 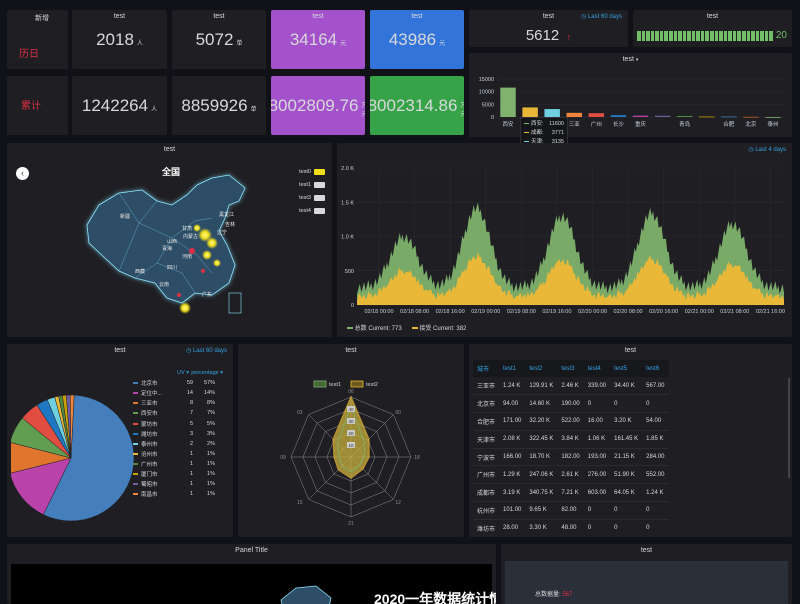 What do you see at coordinates (541, 475) in the screenshot?
I see `table-cell: 247.06 K` at bounding box center [541, 475].